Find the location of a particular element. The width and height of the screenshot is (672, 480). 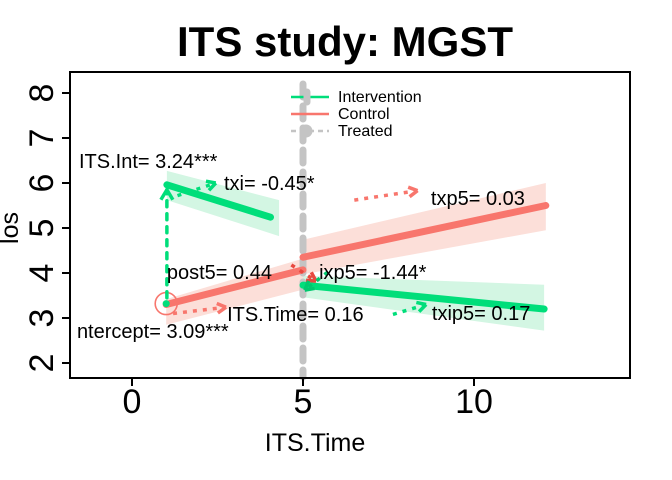

y-tick-label: 6 is located at coordinates (42, 183).